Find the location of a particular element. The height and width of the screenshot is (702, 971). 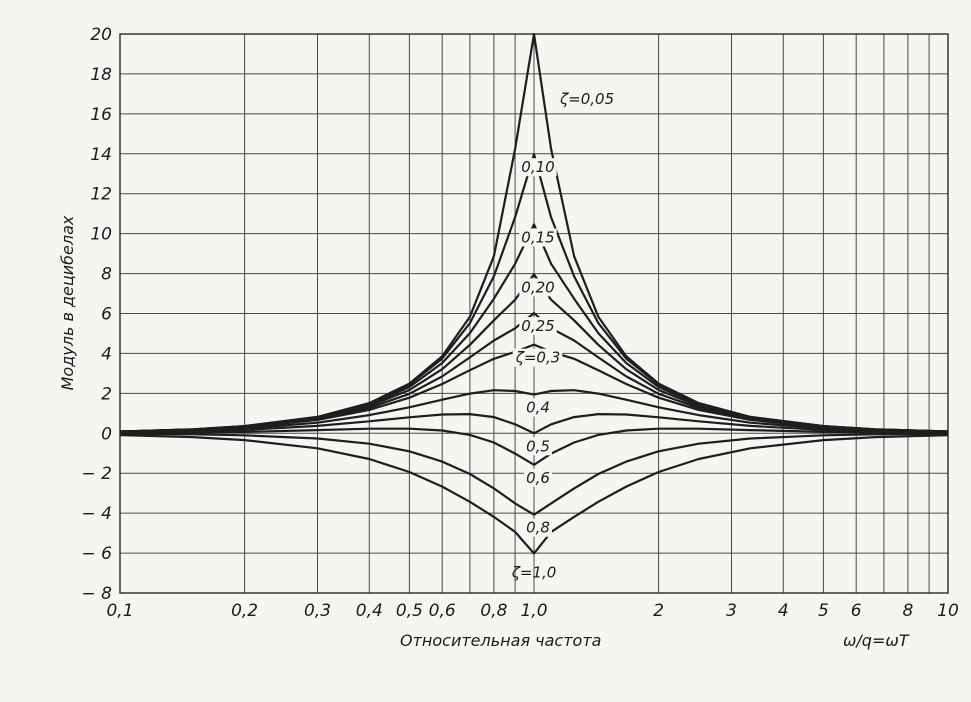

x-tick-label: 2 is located at coordinates (658, 611).